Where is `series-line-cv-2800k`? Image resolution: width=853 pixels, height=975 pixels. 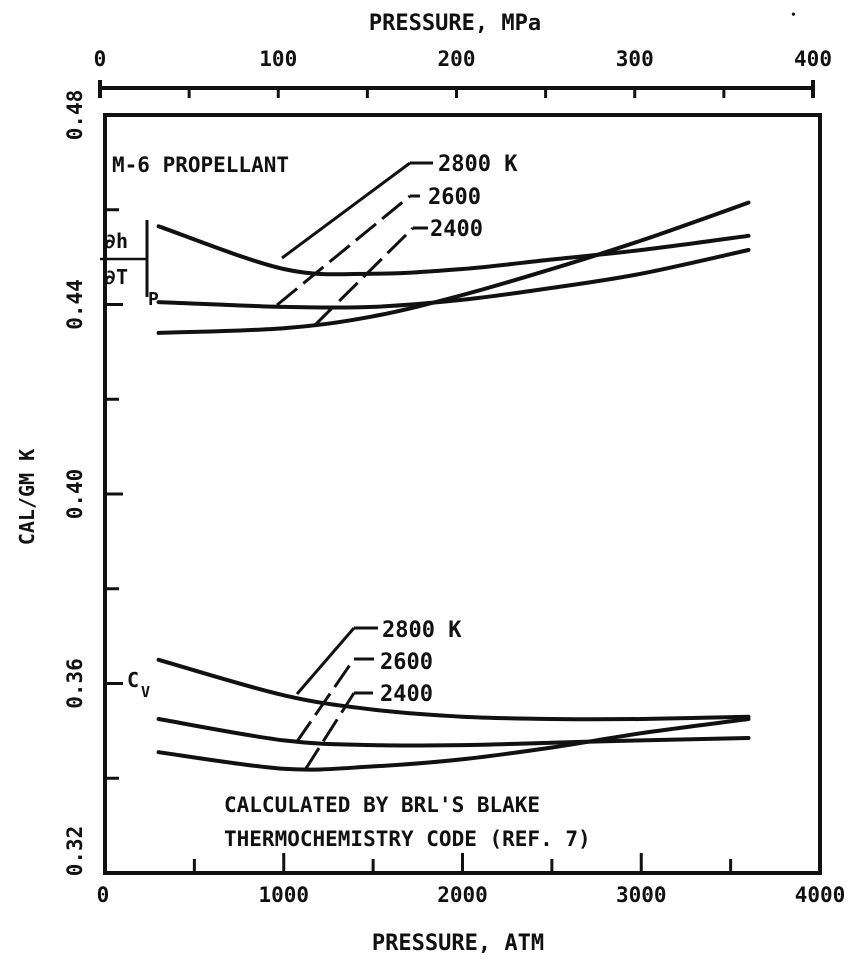 series-line-cv-2800k is located at coordinates (453, 689).